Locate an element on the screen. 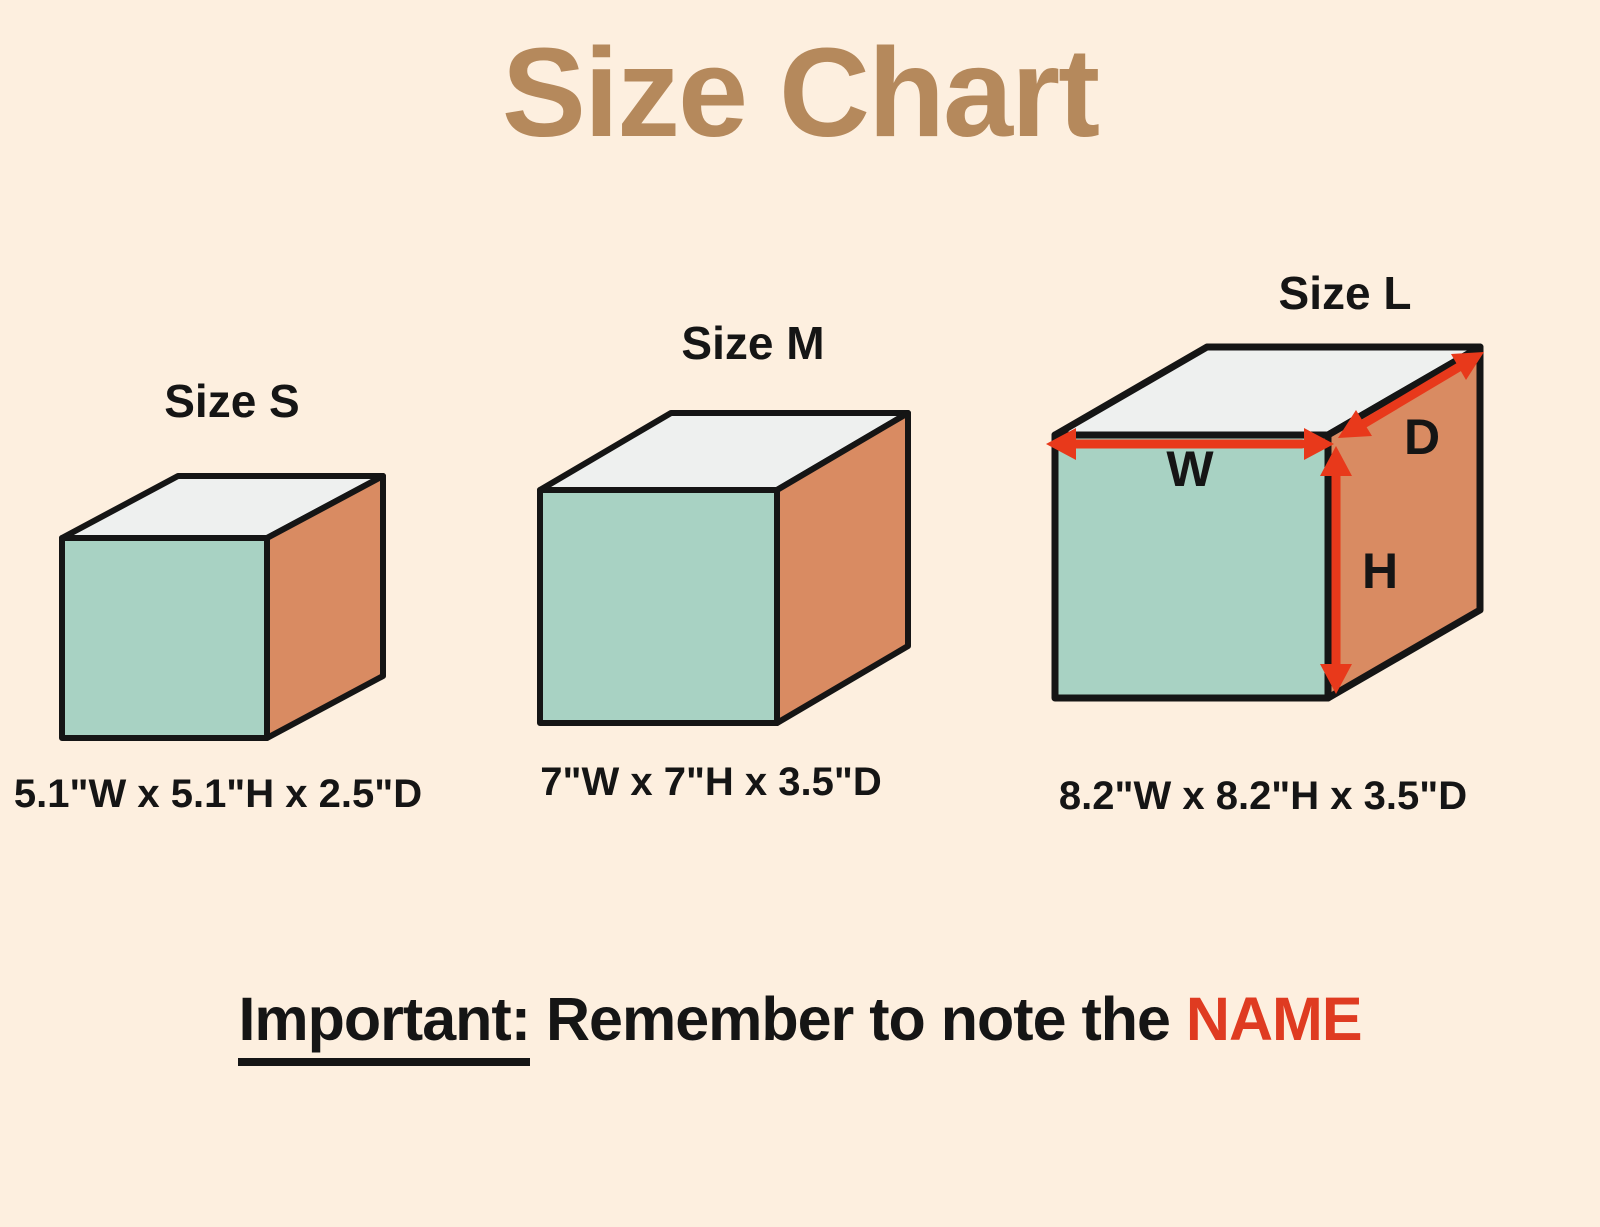 This screenshot has width=1600, height=1227. width-dimension-letter: W is located at coordinates (1190, 469).